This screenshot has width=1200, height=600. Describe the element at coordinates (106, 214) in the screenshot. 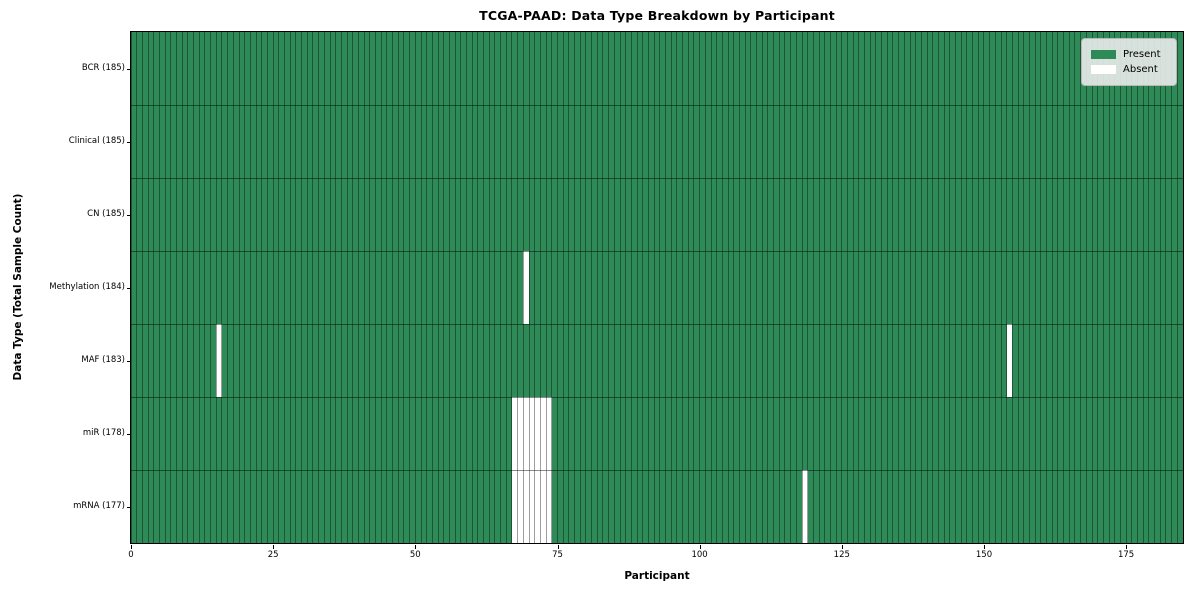

I see `y-tick-label-CN: CN (185)` at that location.